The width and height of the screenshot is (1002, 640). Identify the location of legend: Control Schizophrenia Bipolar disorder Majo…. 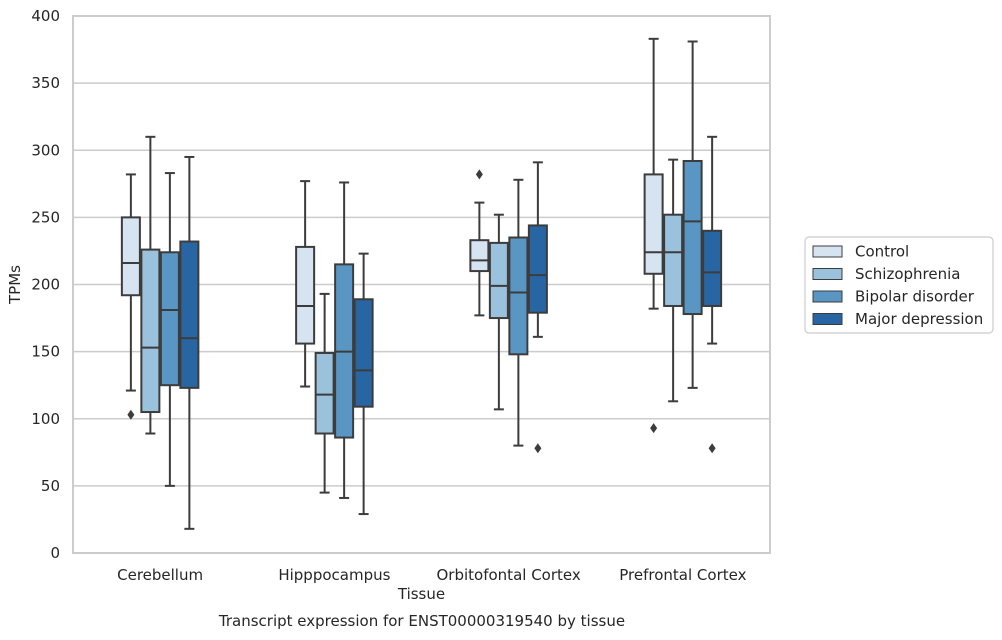
(899, 285).